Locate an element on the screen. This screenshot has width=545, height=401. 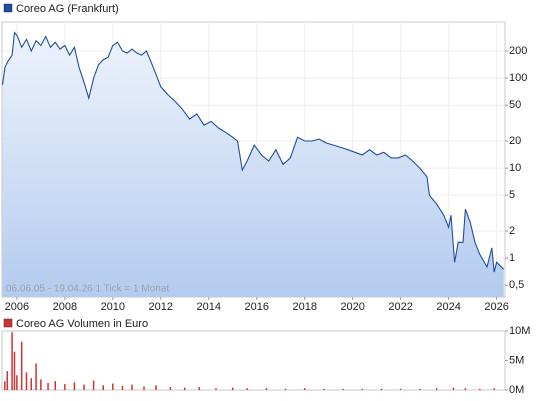
x-tick-label: 2012 is located at coordinates (161, 307).